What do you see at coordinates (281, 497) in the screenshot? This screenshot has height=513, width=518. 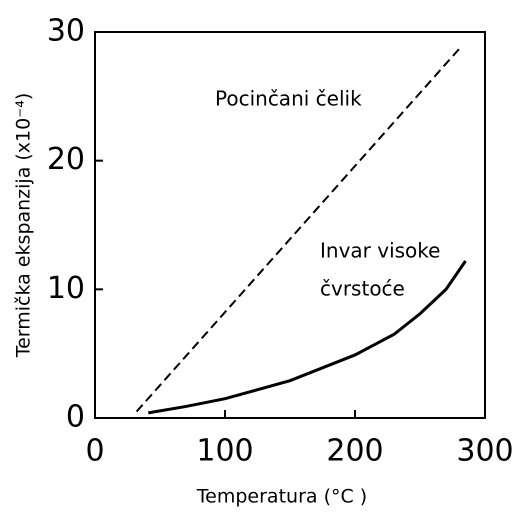 I see `x-axis-label: Temperatura (°C )` at bounding box center [281, 497].